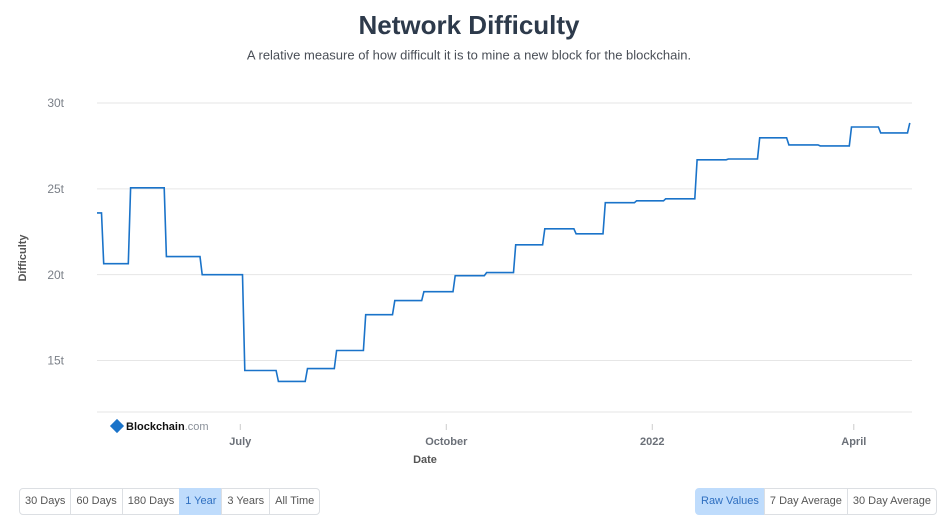 This screenshot has height=530, width=939. I want to click on toggle-button: 30 Day Average, so click(891, 501).